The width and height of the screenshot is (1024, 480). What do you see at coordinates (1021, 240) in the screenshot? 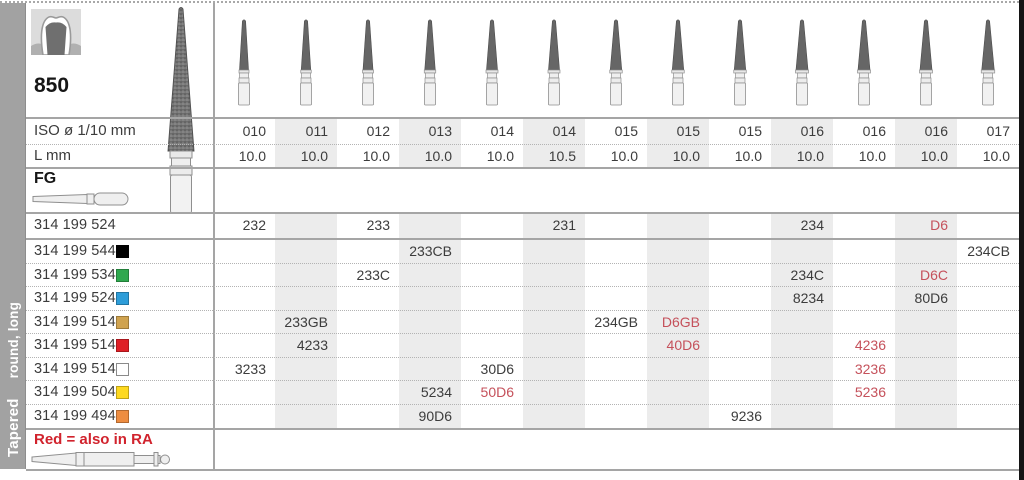
I see `page-edge-strip` at bounding box center [1021, 240].